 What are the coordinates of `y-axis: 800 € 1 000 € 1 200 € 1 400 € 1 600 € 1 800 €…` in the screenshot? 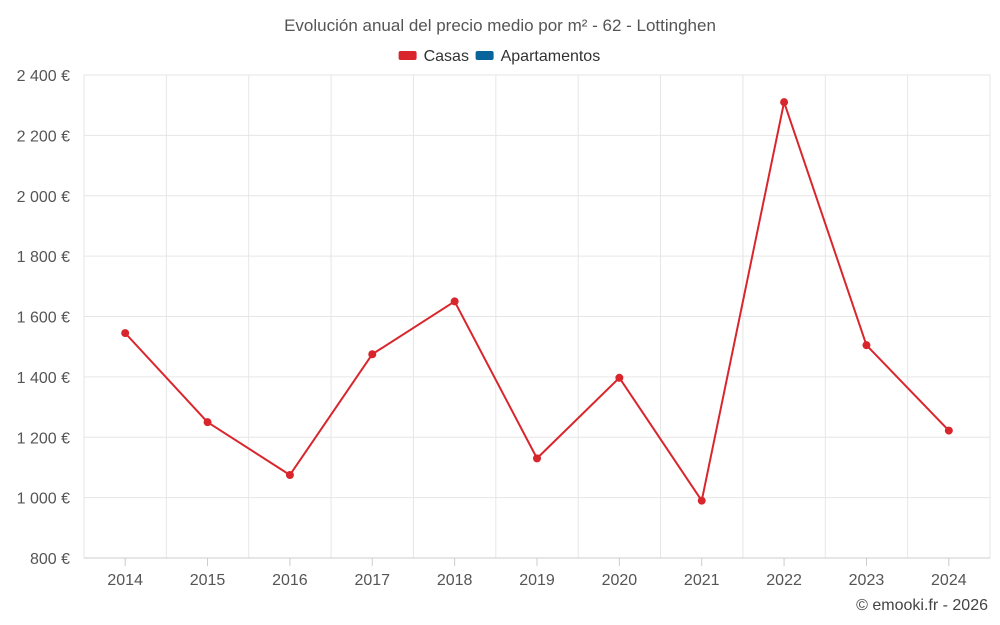 It's located at (43, 318).